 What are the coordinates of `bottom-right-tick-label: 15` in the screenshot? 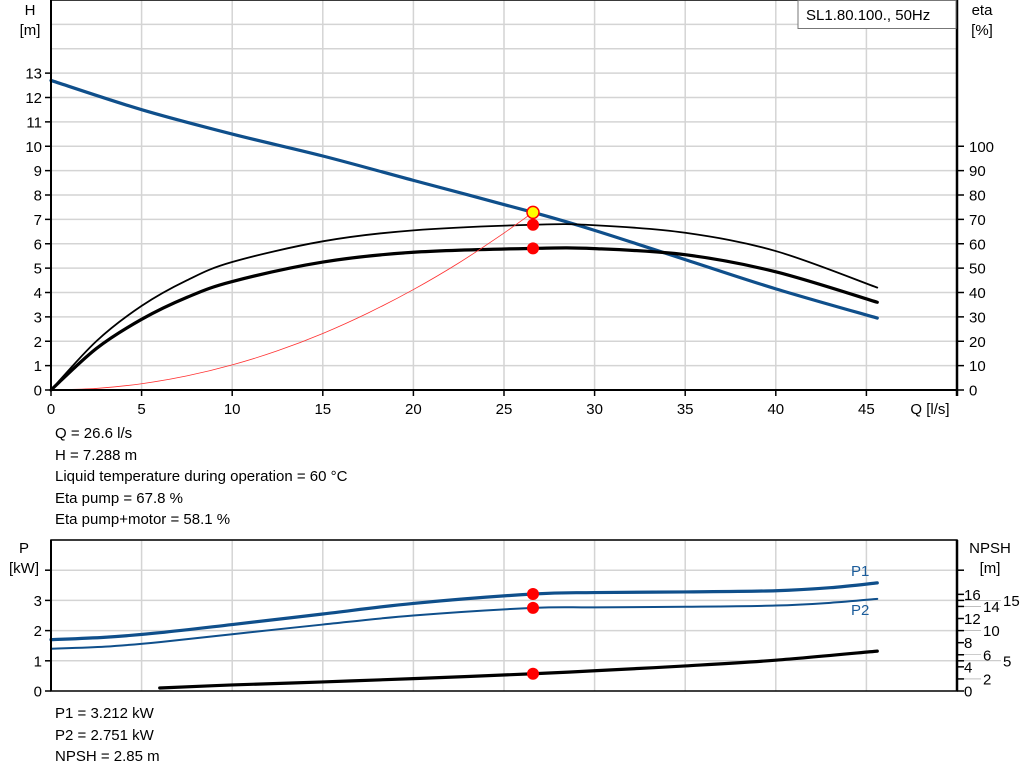 It's located at (1011, 601).